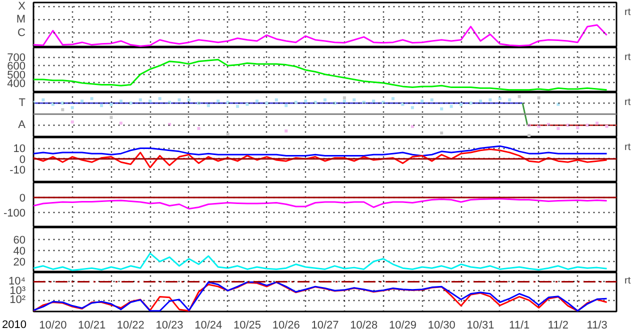  Describe the element at coordinates (16, 84) in the screenshot. I see `y-tick-label: 400` at that location.